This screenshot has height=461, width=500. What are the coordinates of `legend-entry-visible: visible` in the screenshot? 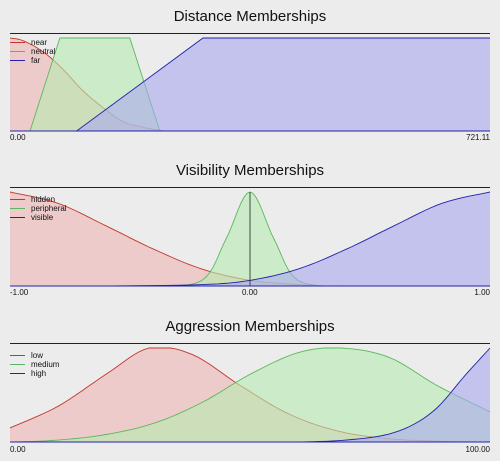 It's located at (38, 217).